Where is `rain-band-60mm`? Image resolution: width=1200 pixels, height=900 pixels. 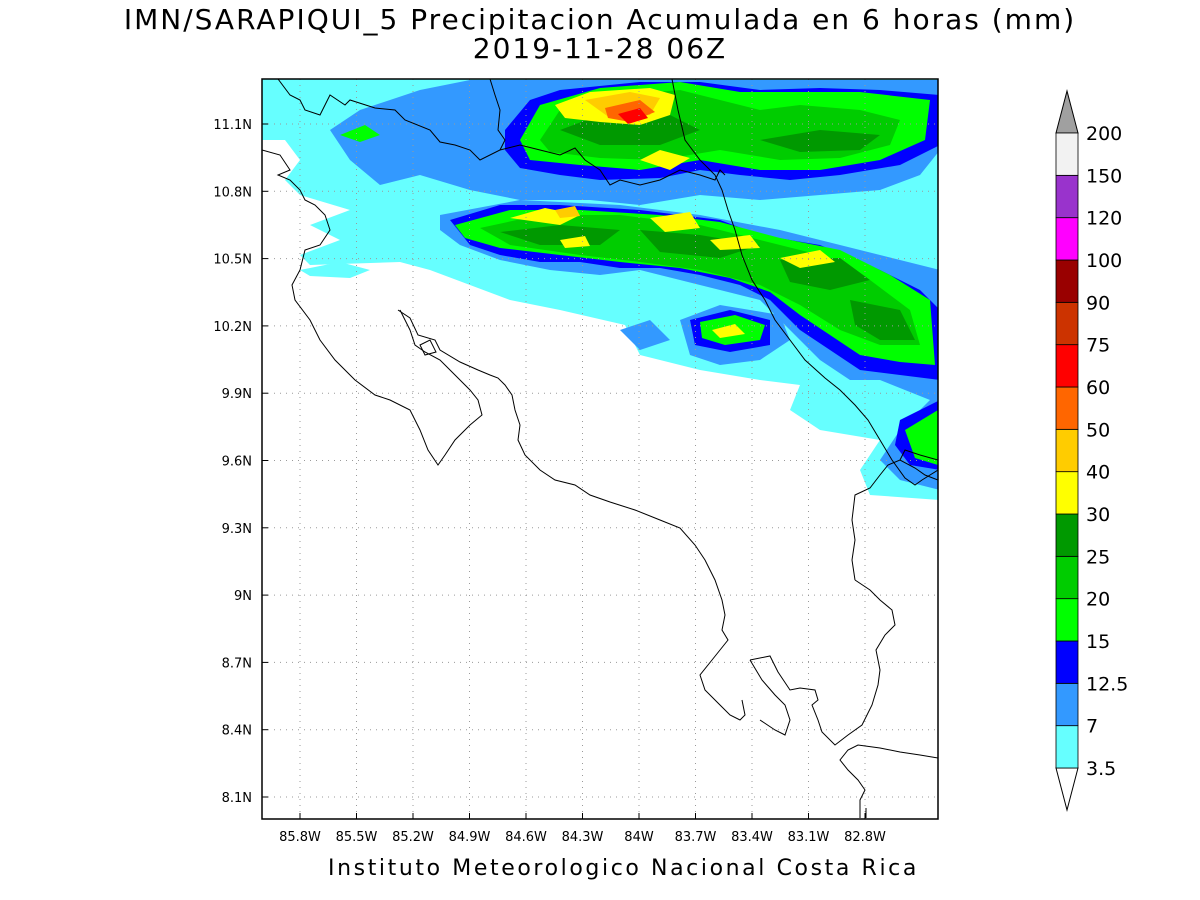 rain-band-60mm is located at coordinates (633, 116).